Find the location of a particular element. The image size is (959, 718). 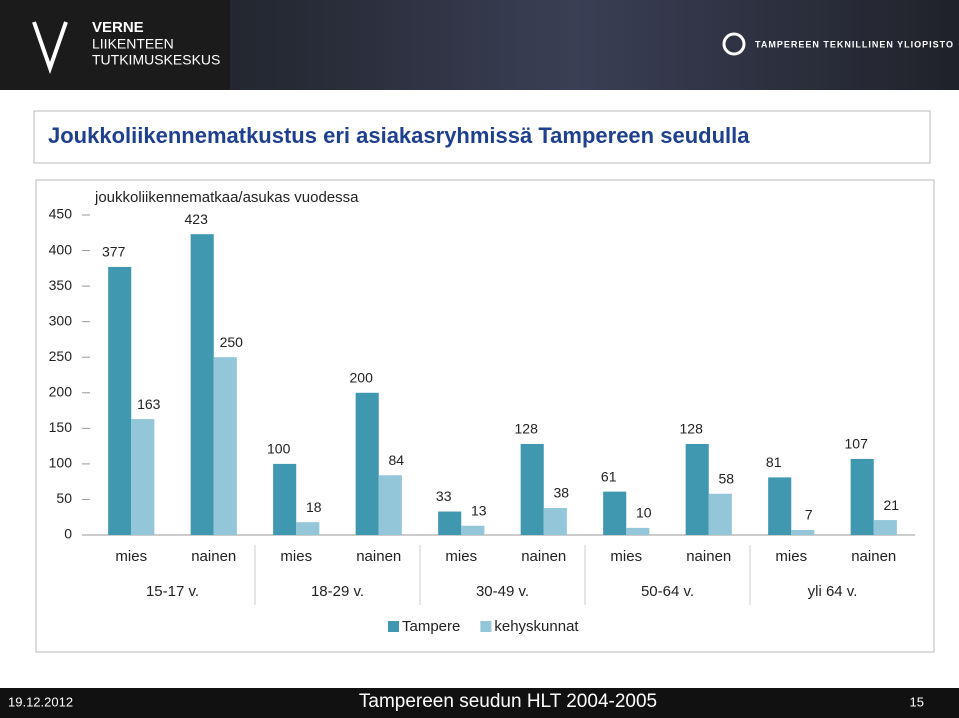

data-label: 33 is located at coordinates (444, 496).